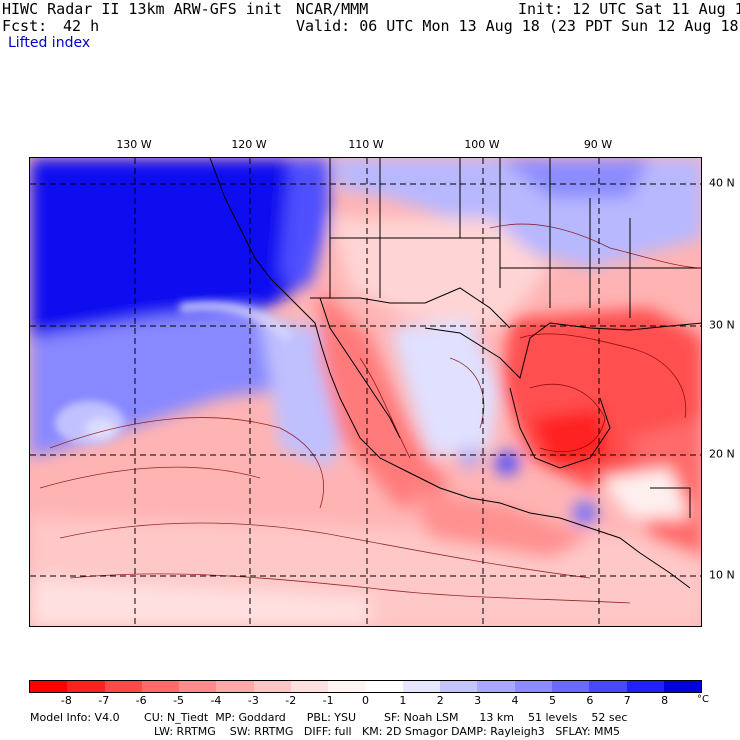  What do you see at coordinates (179, 700) in the screenshot?
I see `colorbar-tick-label: -5` at bounding box center [179, 700].